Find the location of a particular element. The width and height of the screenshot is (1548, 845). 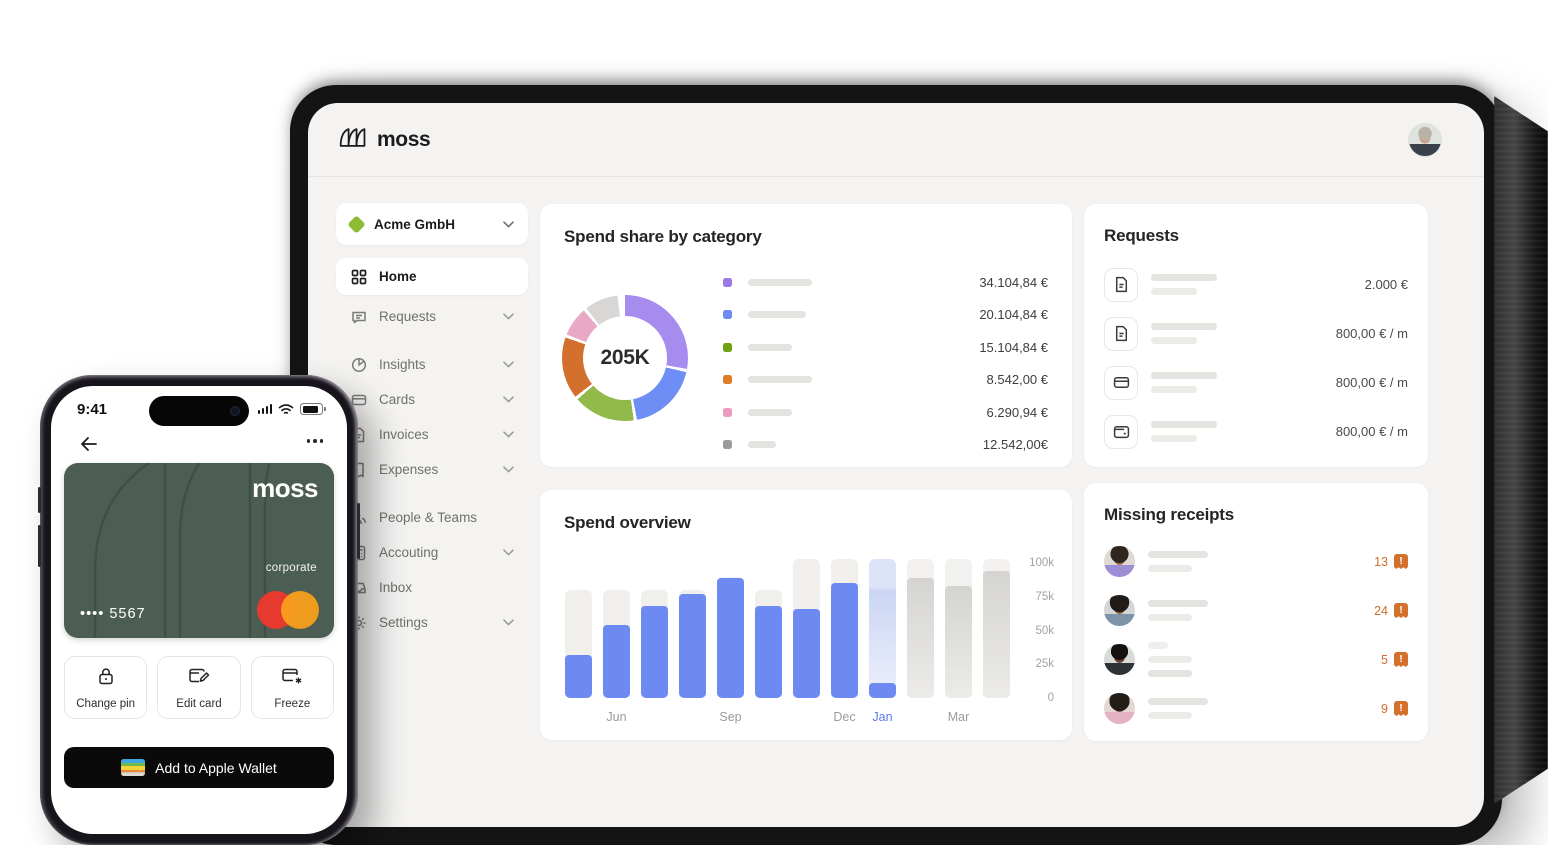

status-time: 9:41 is located at coordinates (92, 409).